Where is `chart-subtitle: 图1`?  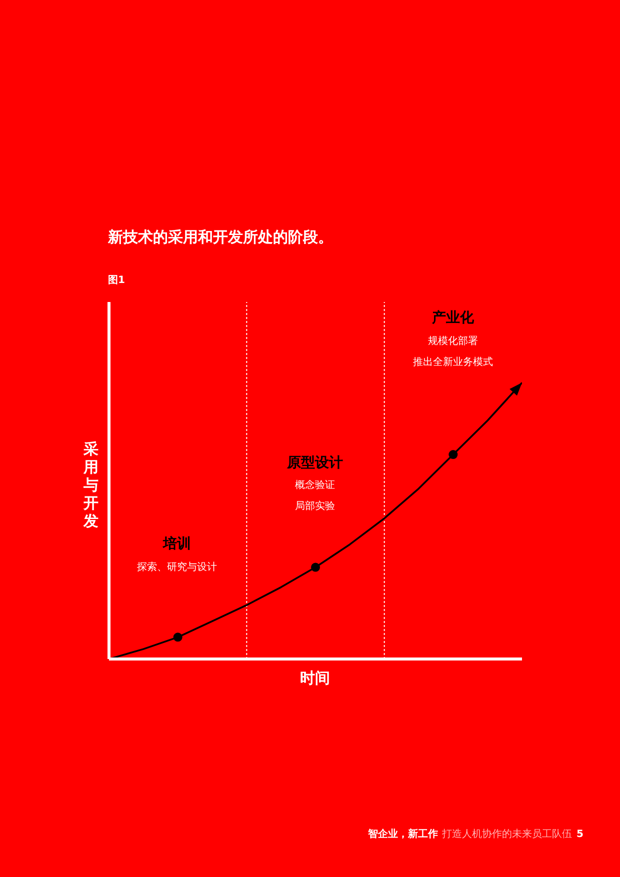 chart-subtitle: 图1 is located at coordinates (116, 280).